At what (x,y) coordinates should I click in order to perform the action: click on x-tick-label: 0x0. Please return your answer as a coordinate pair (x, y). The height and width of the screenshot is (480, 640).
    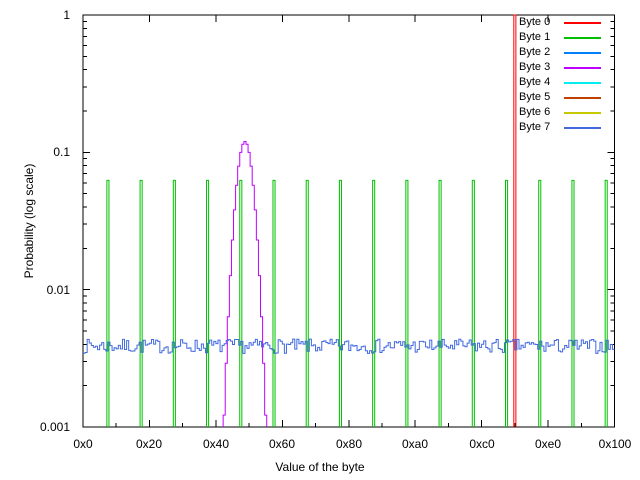
    Looking at the image, I should click on (83, 444).